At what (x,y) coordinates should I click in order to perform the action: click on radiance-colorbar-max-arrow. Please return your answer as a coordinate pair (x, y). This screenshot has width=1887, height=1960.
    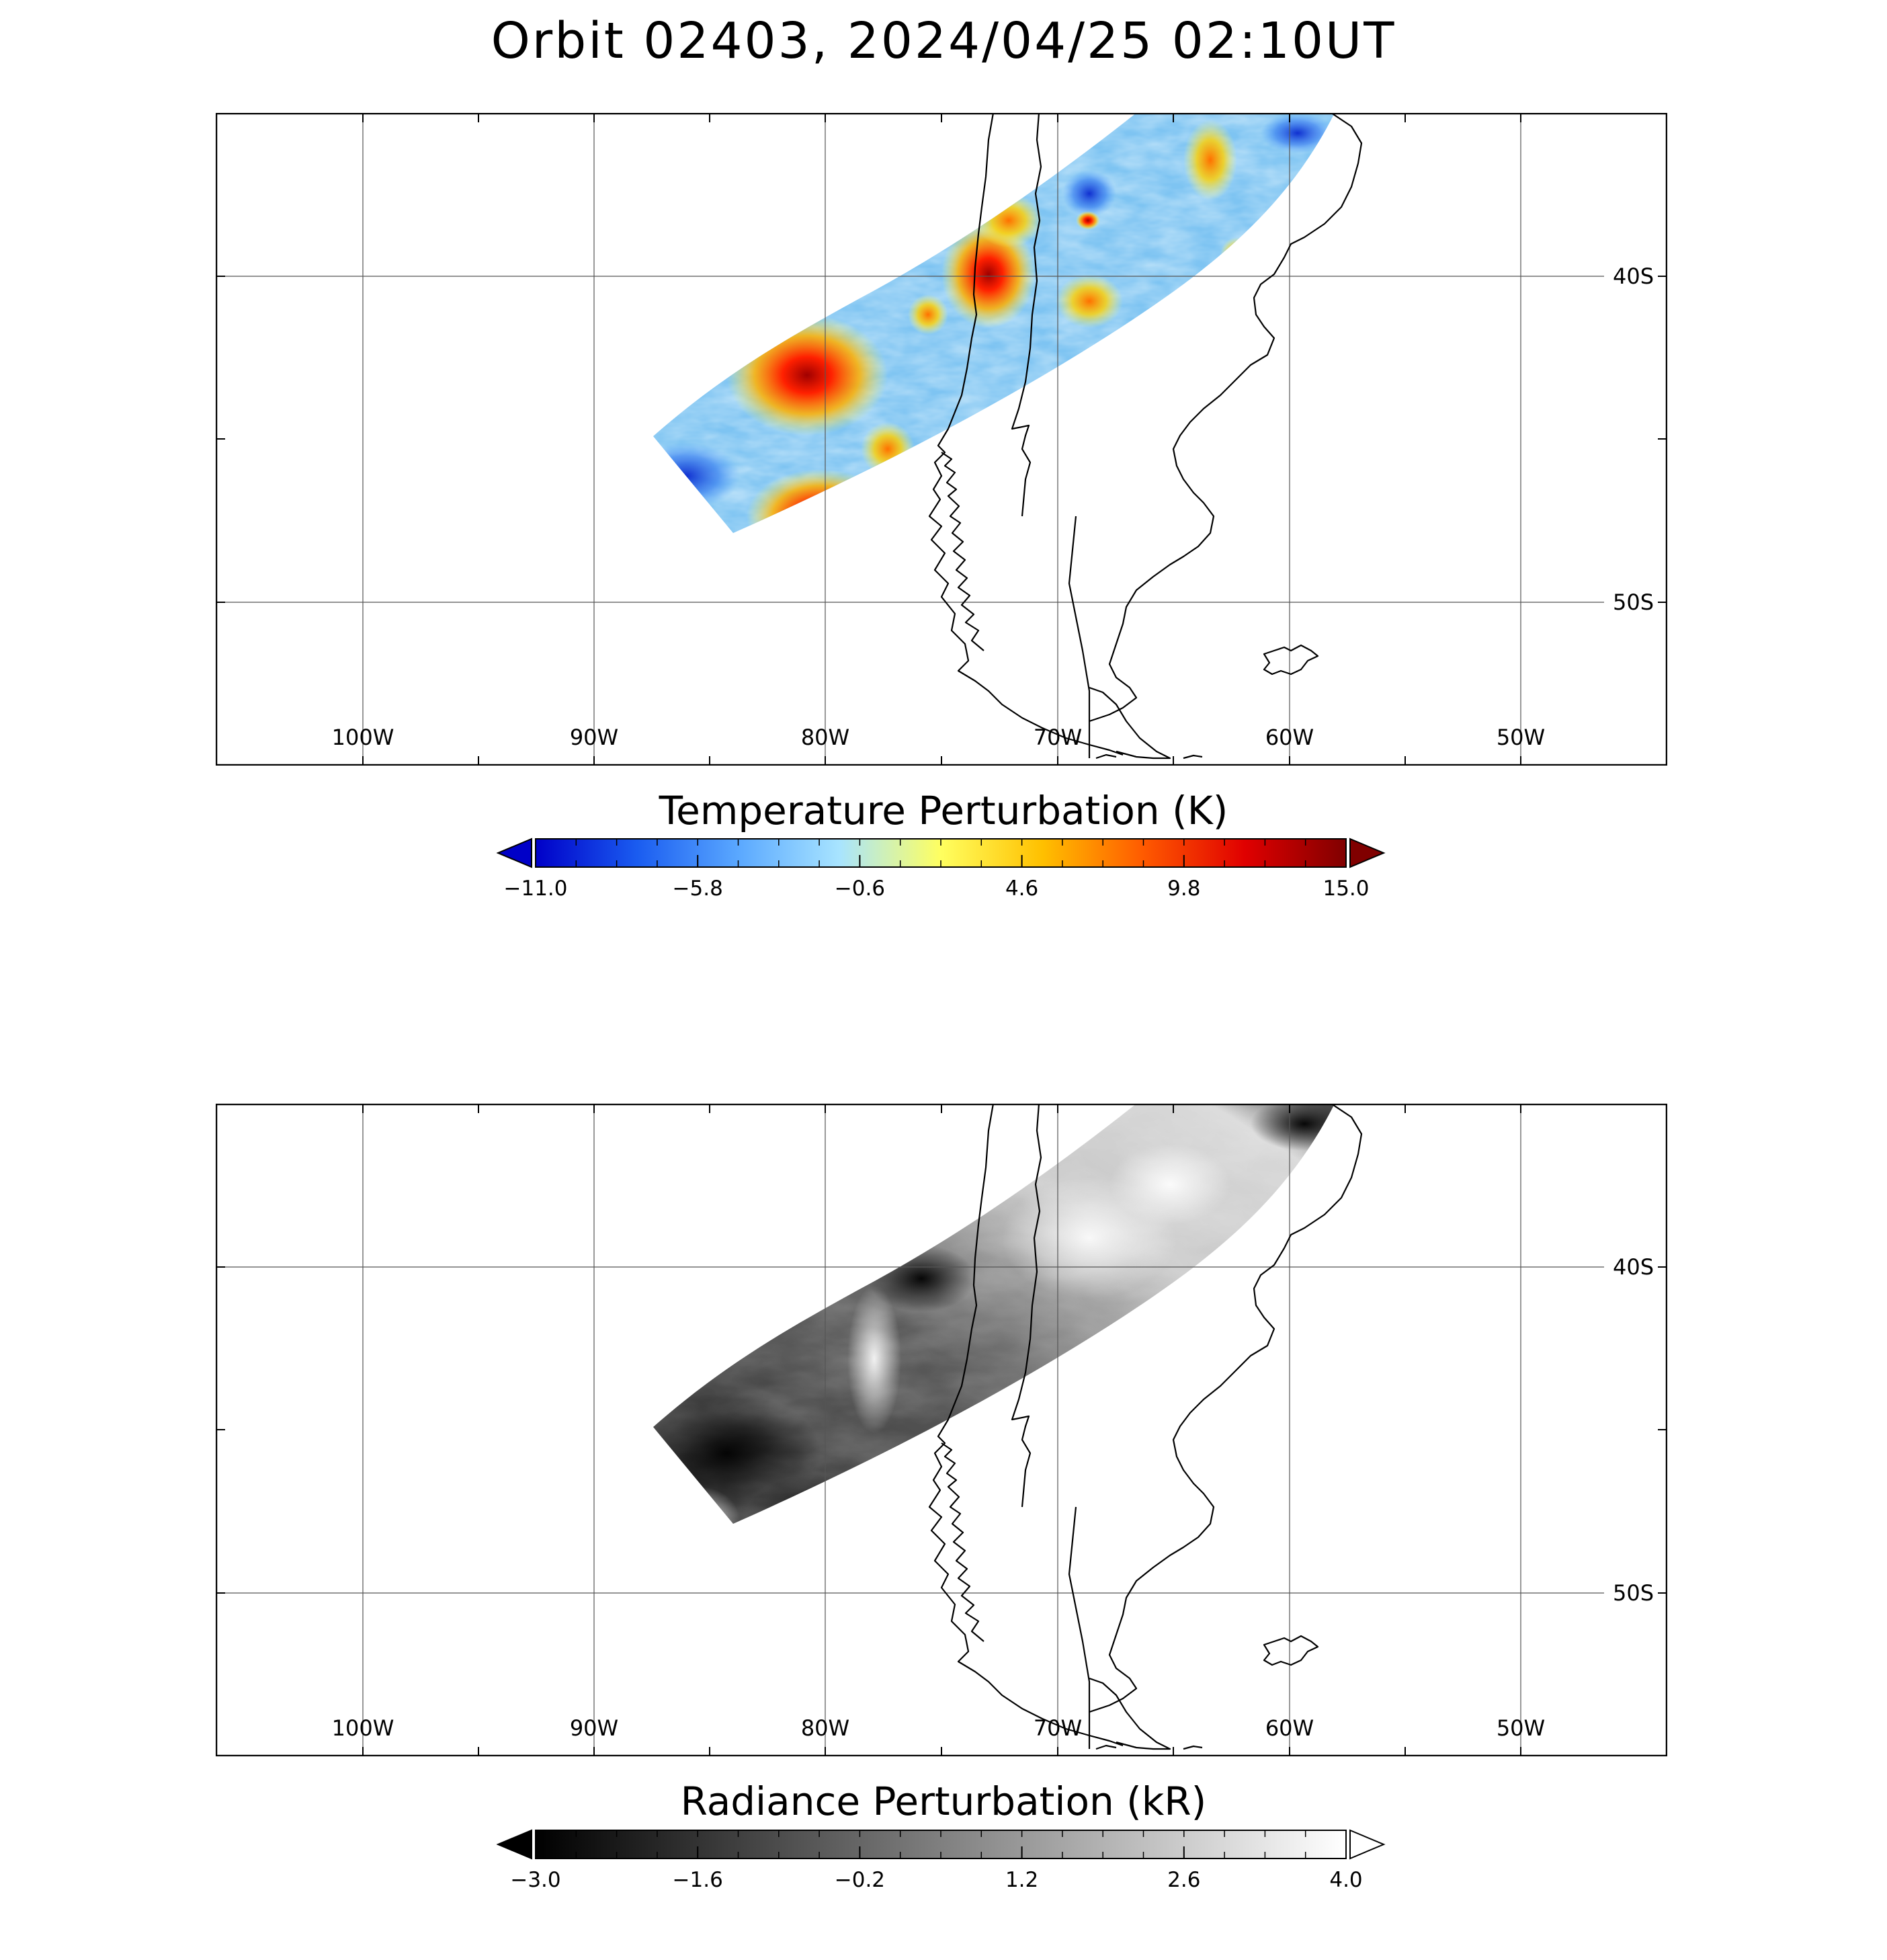
    Looking at the image, I should click on (1368, 1845).